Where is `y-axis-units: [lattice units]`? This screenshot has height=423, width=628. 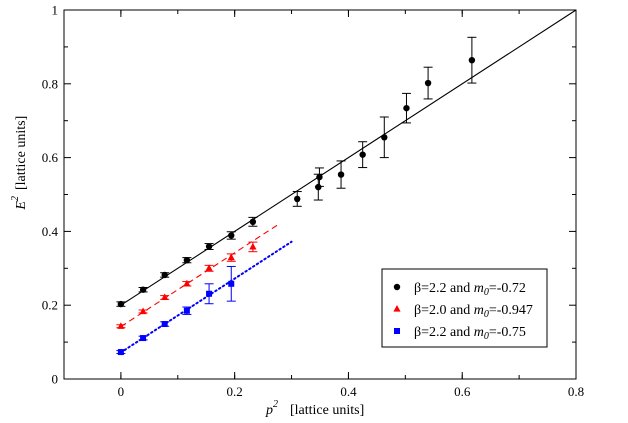
y-axis-units: [lattice units] is located at coordinates (21, 153).